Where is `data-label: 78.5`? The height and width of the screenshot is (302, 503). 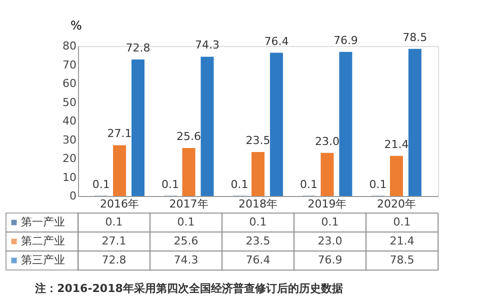
data-label: 78.5 is located at coordinates (402, 260).